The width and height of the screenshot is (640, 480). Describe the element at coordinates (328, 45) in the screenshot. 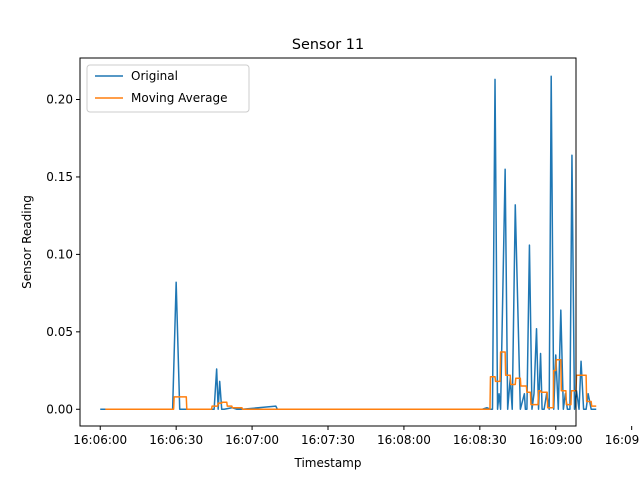

I see `chart-title: Sensor 11` at that location.